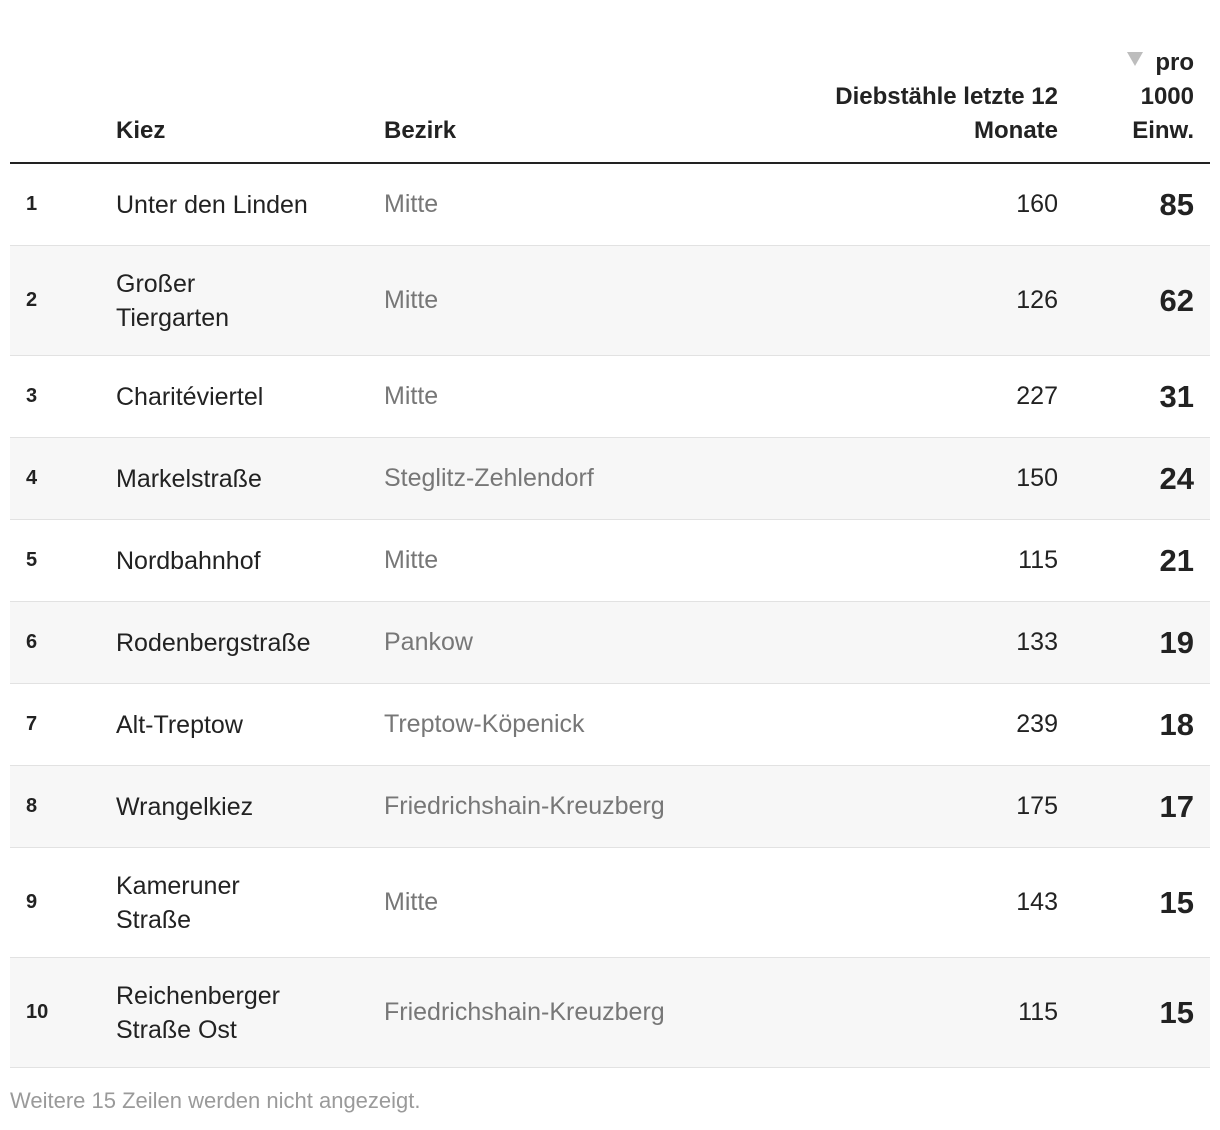 Image resolution: width=1220 pixels, height=1130 pixels. What do you see at coordinates (32, 806) in the screenshot?
I see `rank-cell: 8` at bounding box center [32, 806].